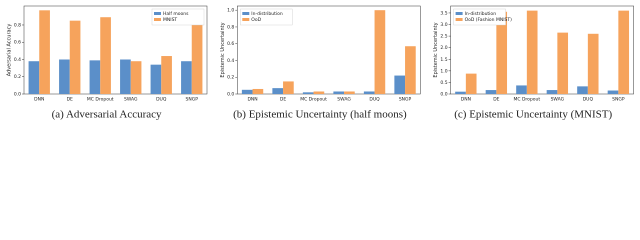 This screenshot has height=240, width=640. I want to click on legend-label: MNIST, so click(170, 20).